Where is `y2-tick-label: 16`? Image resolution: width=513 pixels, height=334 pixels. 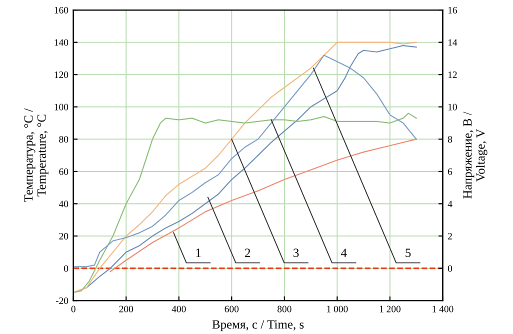
y2-tick-label: 16 is located at coordinates (453, 10).